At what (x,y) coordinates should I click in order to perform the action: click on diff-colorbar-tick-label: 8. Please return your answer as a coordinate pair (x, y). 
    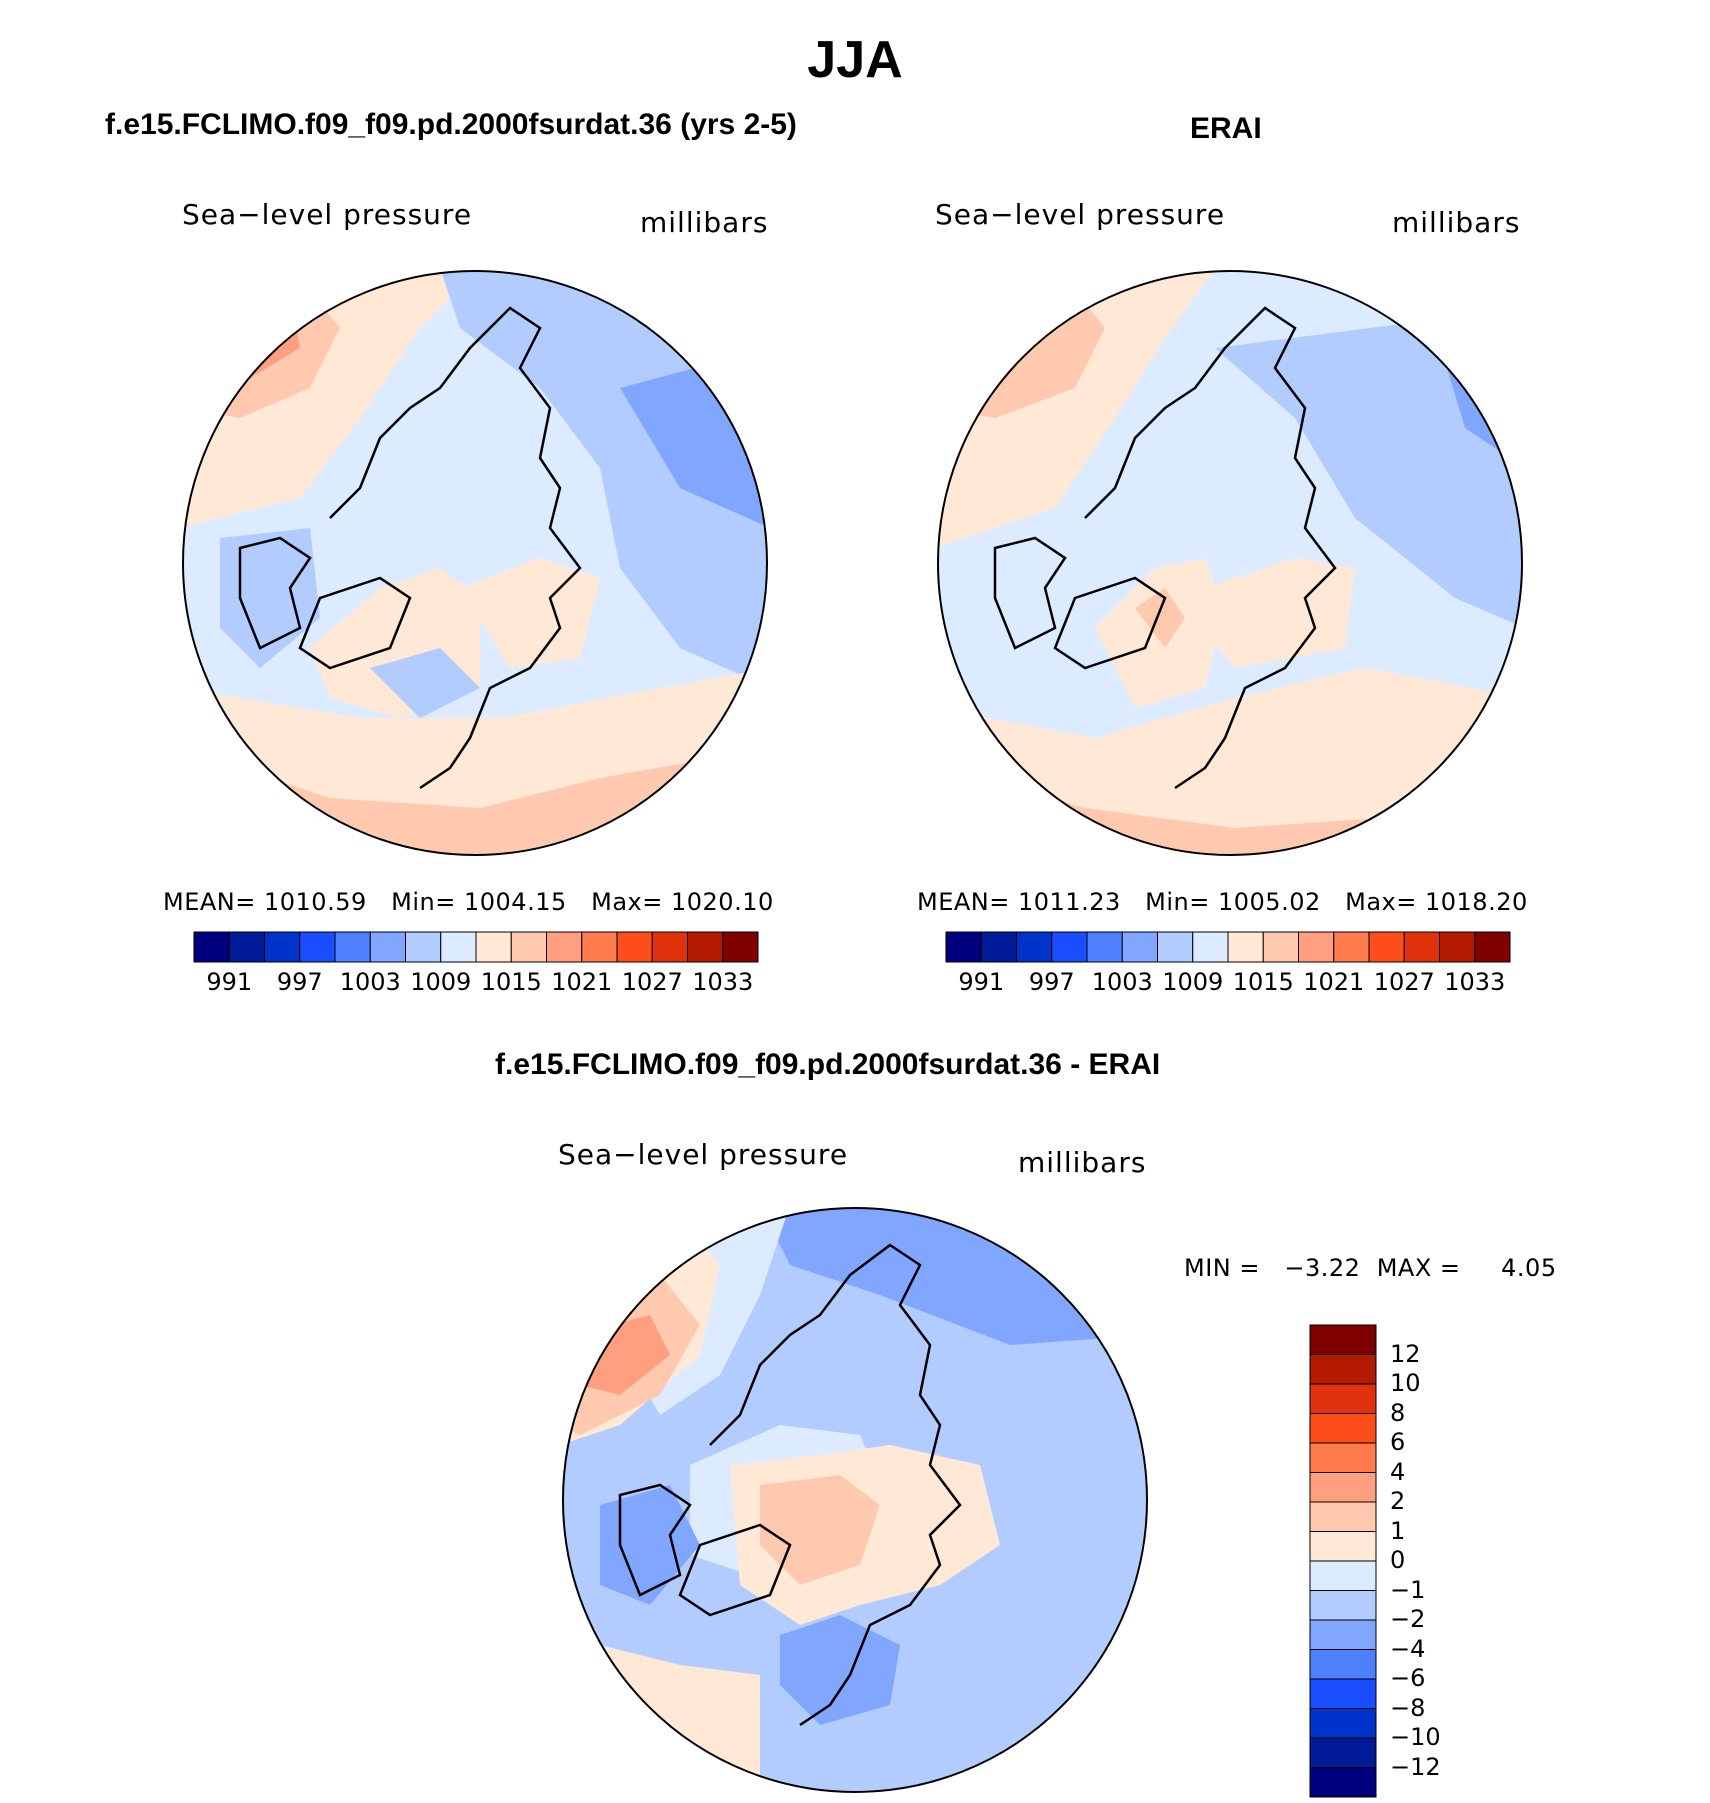
    Looking at the image, I should click on (1398, 1412).